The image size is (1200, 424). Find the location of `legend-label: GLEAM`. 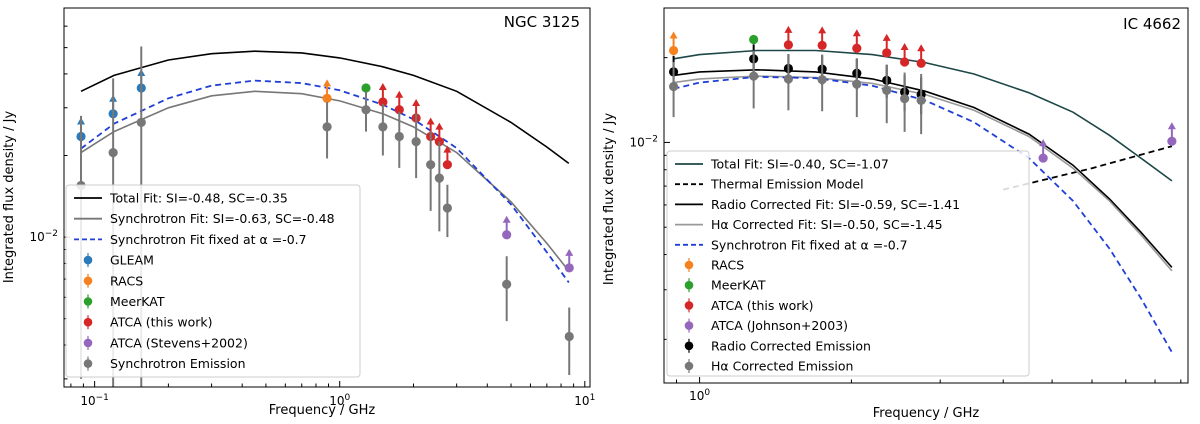

legend-label: GLEAM is located at coordinates (132, 260).